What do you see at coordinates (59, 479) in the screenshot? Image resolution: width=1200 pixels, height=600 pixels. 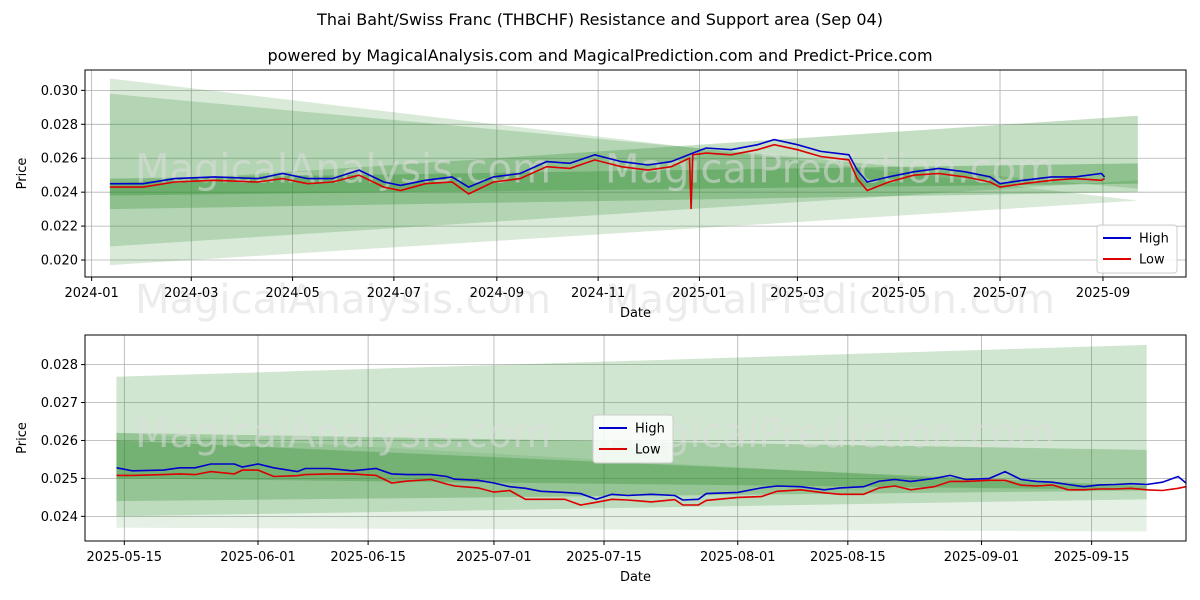 I see `y-tick-label: 0.025` at bounding box center [59, 479].